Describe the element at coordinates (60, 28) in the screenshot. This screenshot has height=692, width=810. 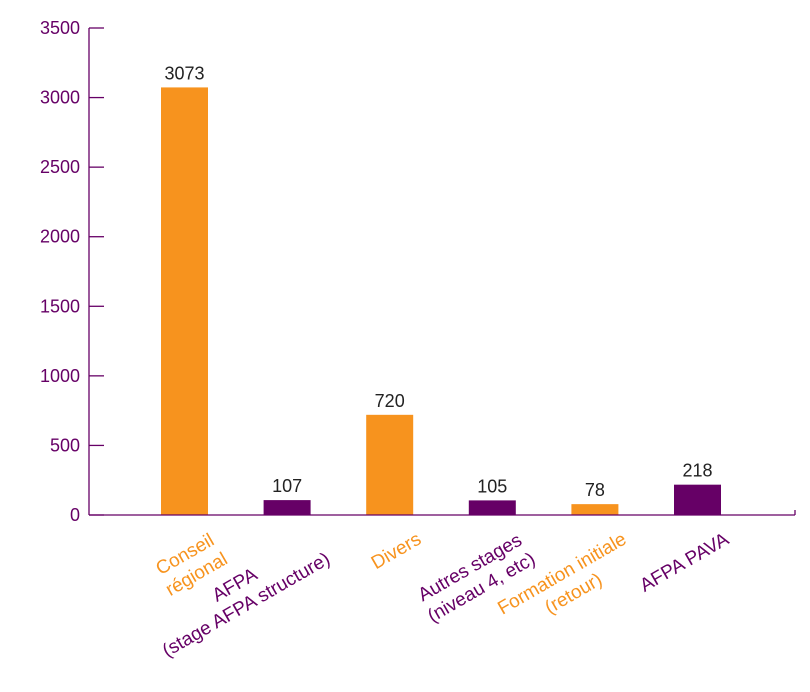
I see `y-tick-label: 3500` at that location.